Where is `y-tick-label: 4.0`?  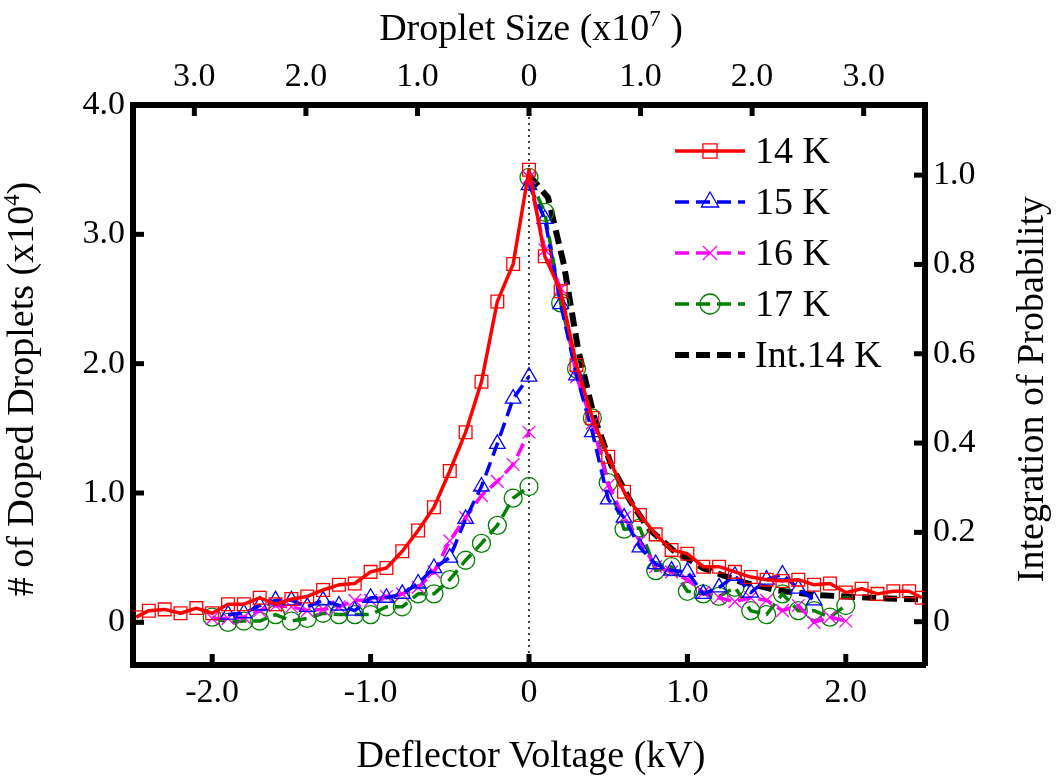 y-tick-label: 4.0 is located at coordinates (103, 102).